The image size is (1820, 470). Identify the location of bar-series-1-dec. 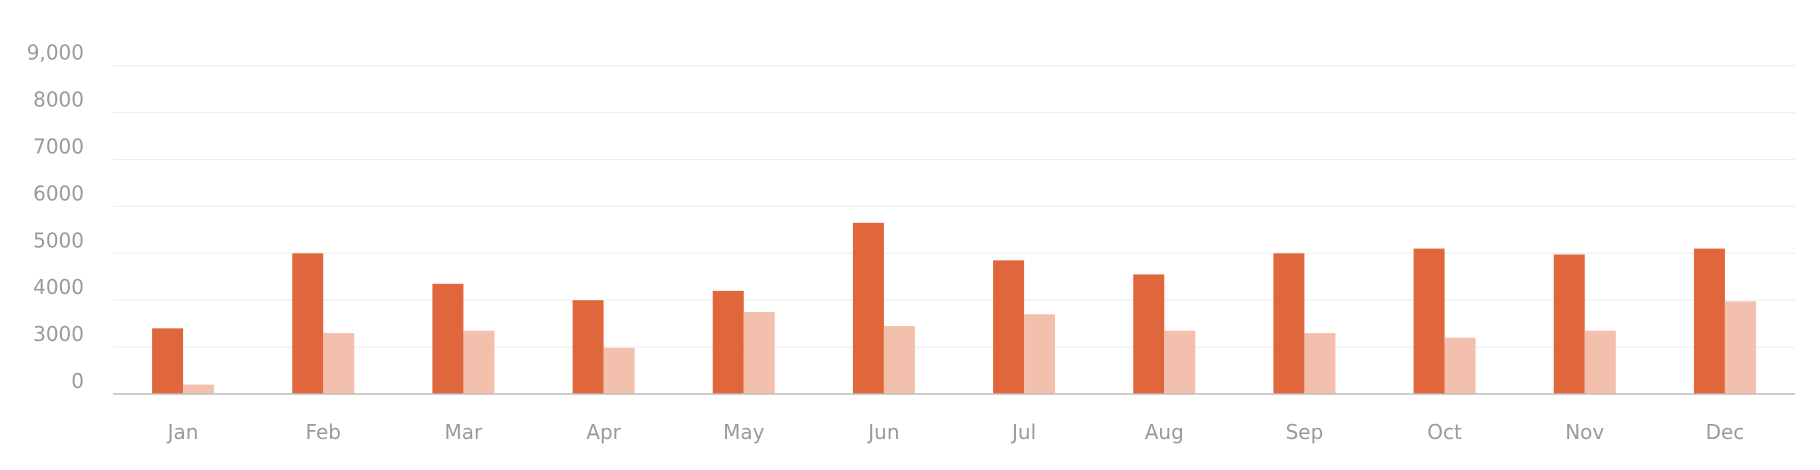
(1709, 321).